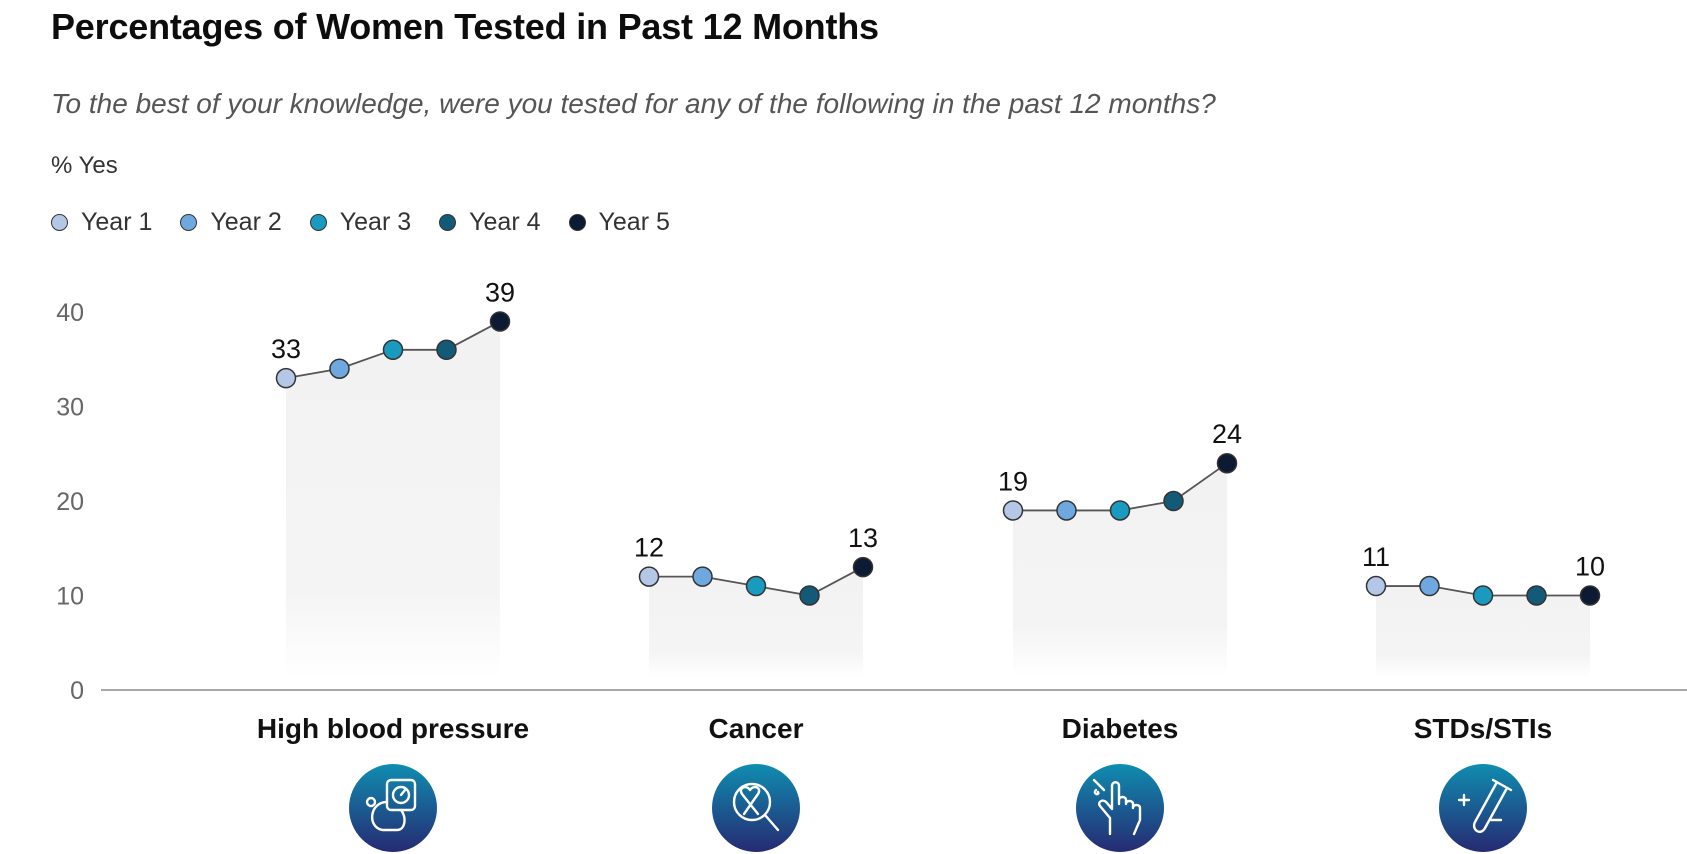 The width and height of the screenshot is (1687, 854). I want to click on y-tick-label: 10, so click(70, 597).